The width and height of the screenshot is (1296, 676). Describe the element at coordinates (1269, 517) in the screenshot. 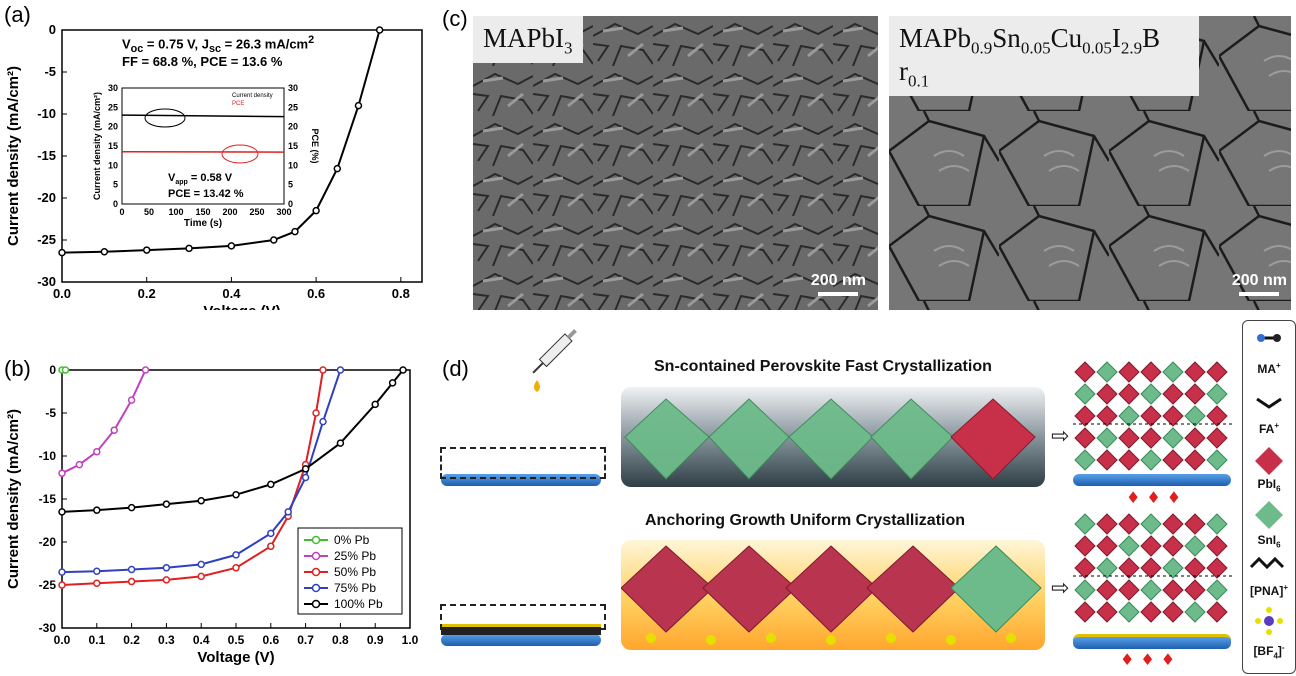

I see `sni6-icon` at that location.